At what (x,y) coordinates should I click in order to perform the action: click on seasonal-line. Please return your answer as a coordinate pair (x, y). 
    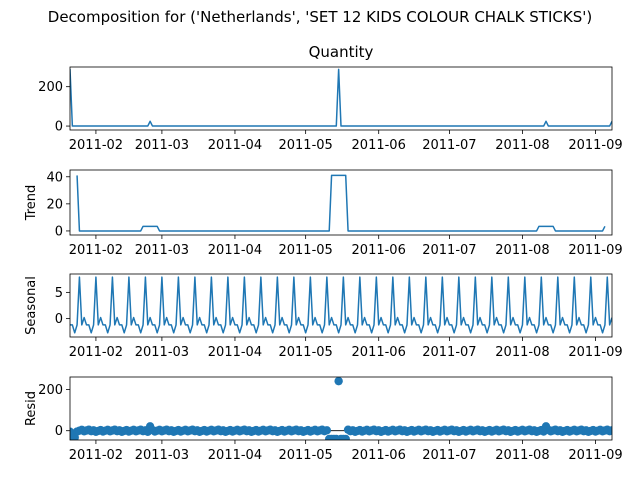
    Looking at the image, I should click on (341, 305).